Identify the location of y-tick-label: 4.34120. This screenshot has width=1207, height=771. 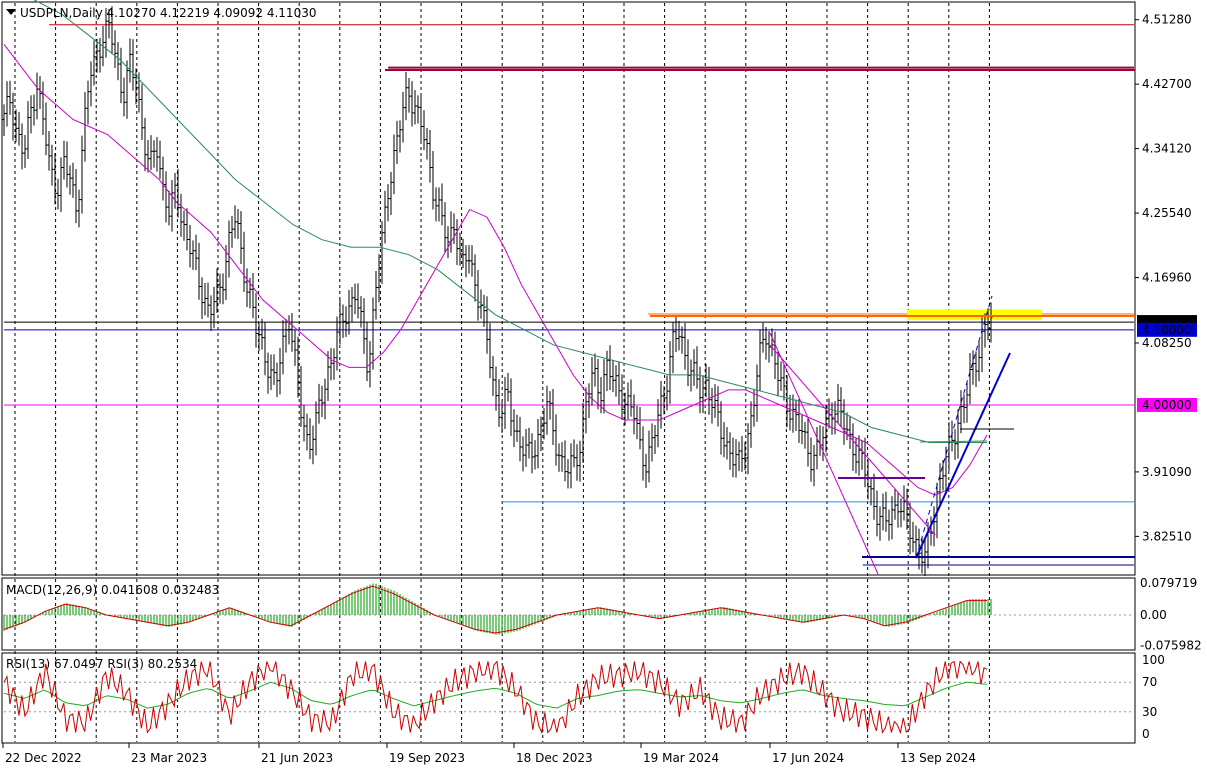
(1167, 149).